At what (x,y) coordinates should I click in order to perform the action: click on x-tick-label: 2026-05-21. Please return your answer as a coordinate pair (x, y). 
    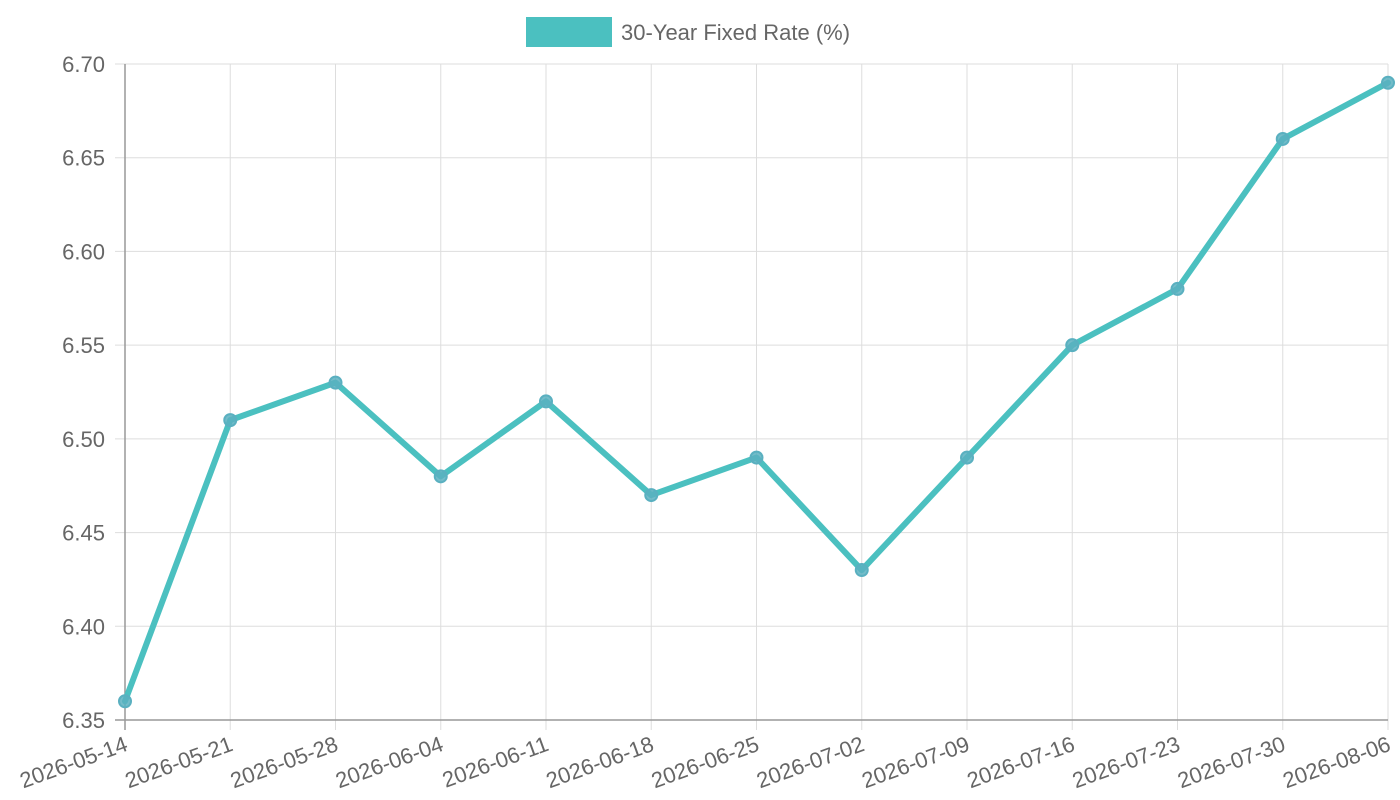
    Looking at the image, I should click on (179, 762).